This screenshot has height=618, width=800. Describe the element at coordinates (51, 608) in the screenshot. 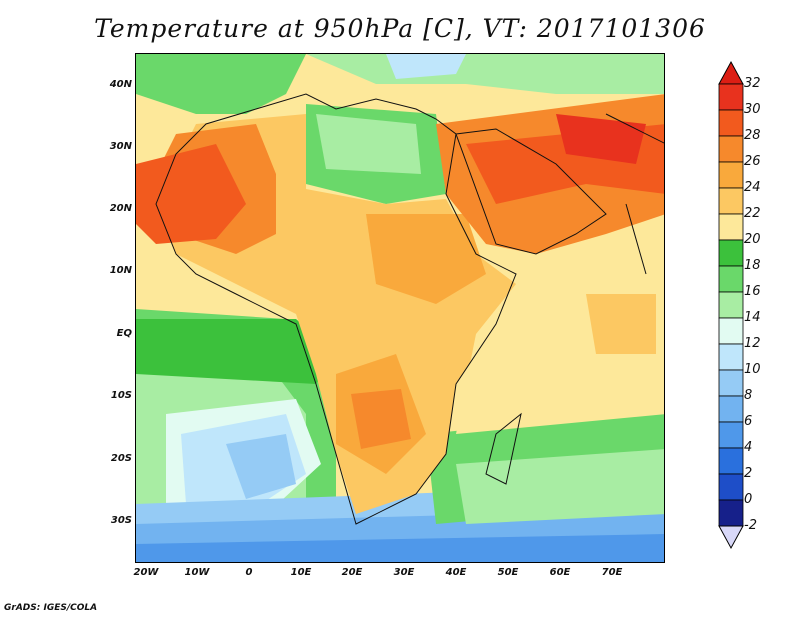

I see `grads-credit: GrADS: IGES/COLA` at that location.